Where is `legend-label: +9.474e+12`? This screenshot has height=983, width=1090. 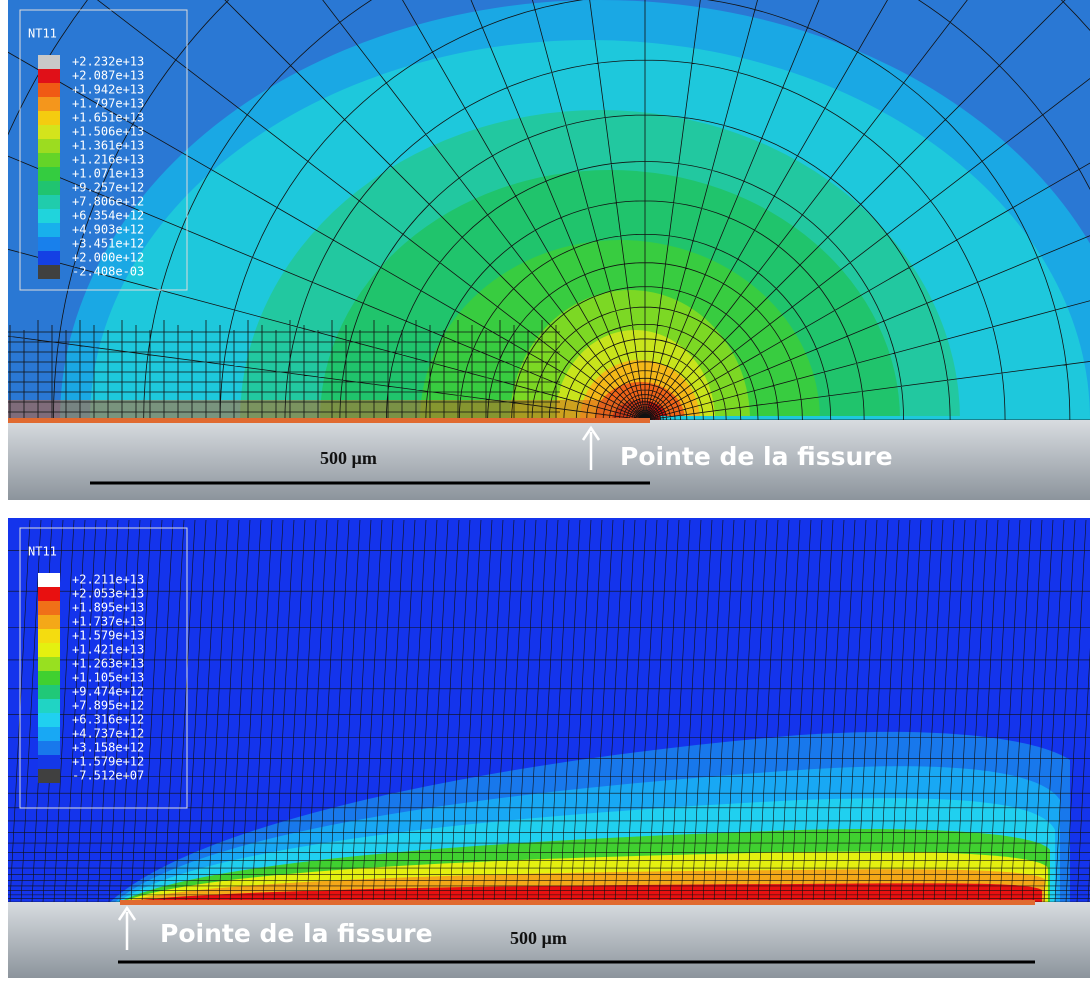 legend-label: +9.474e+12 is located at coordinates (108, 692).